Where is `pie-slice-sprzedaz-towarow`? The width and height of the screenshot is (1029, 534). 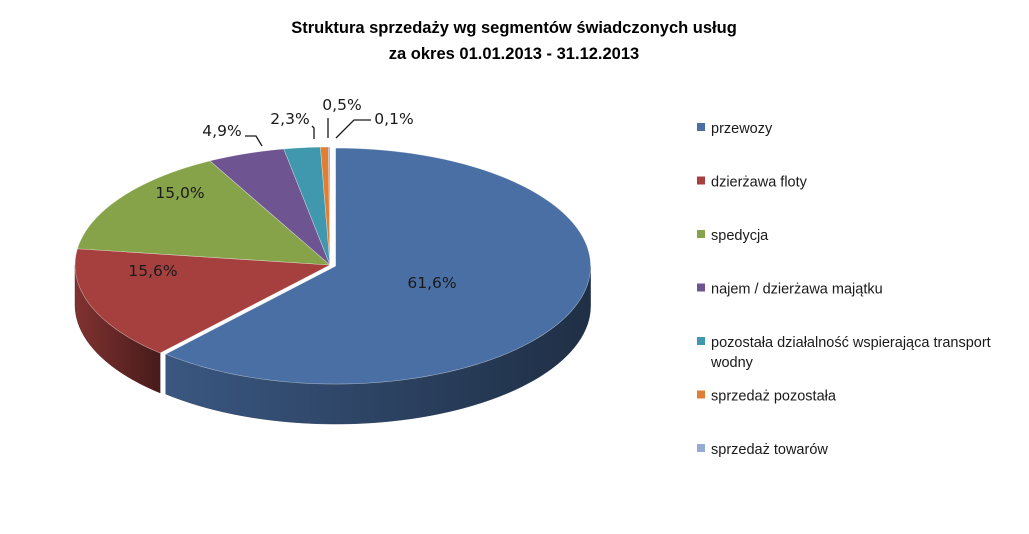 pie-slice-sprzedaz-towarow is located at coordinates (329, 206).